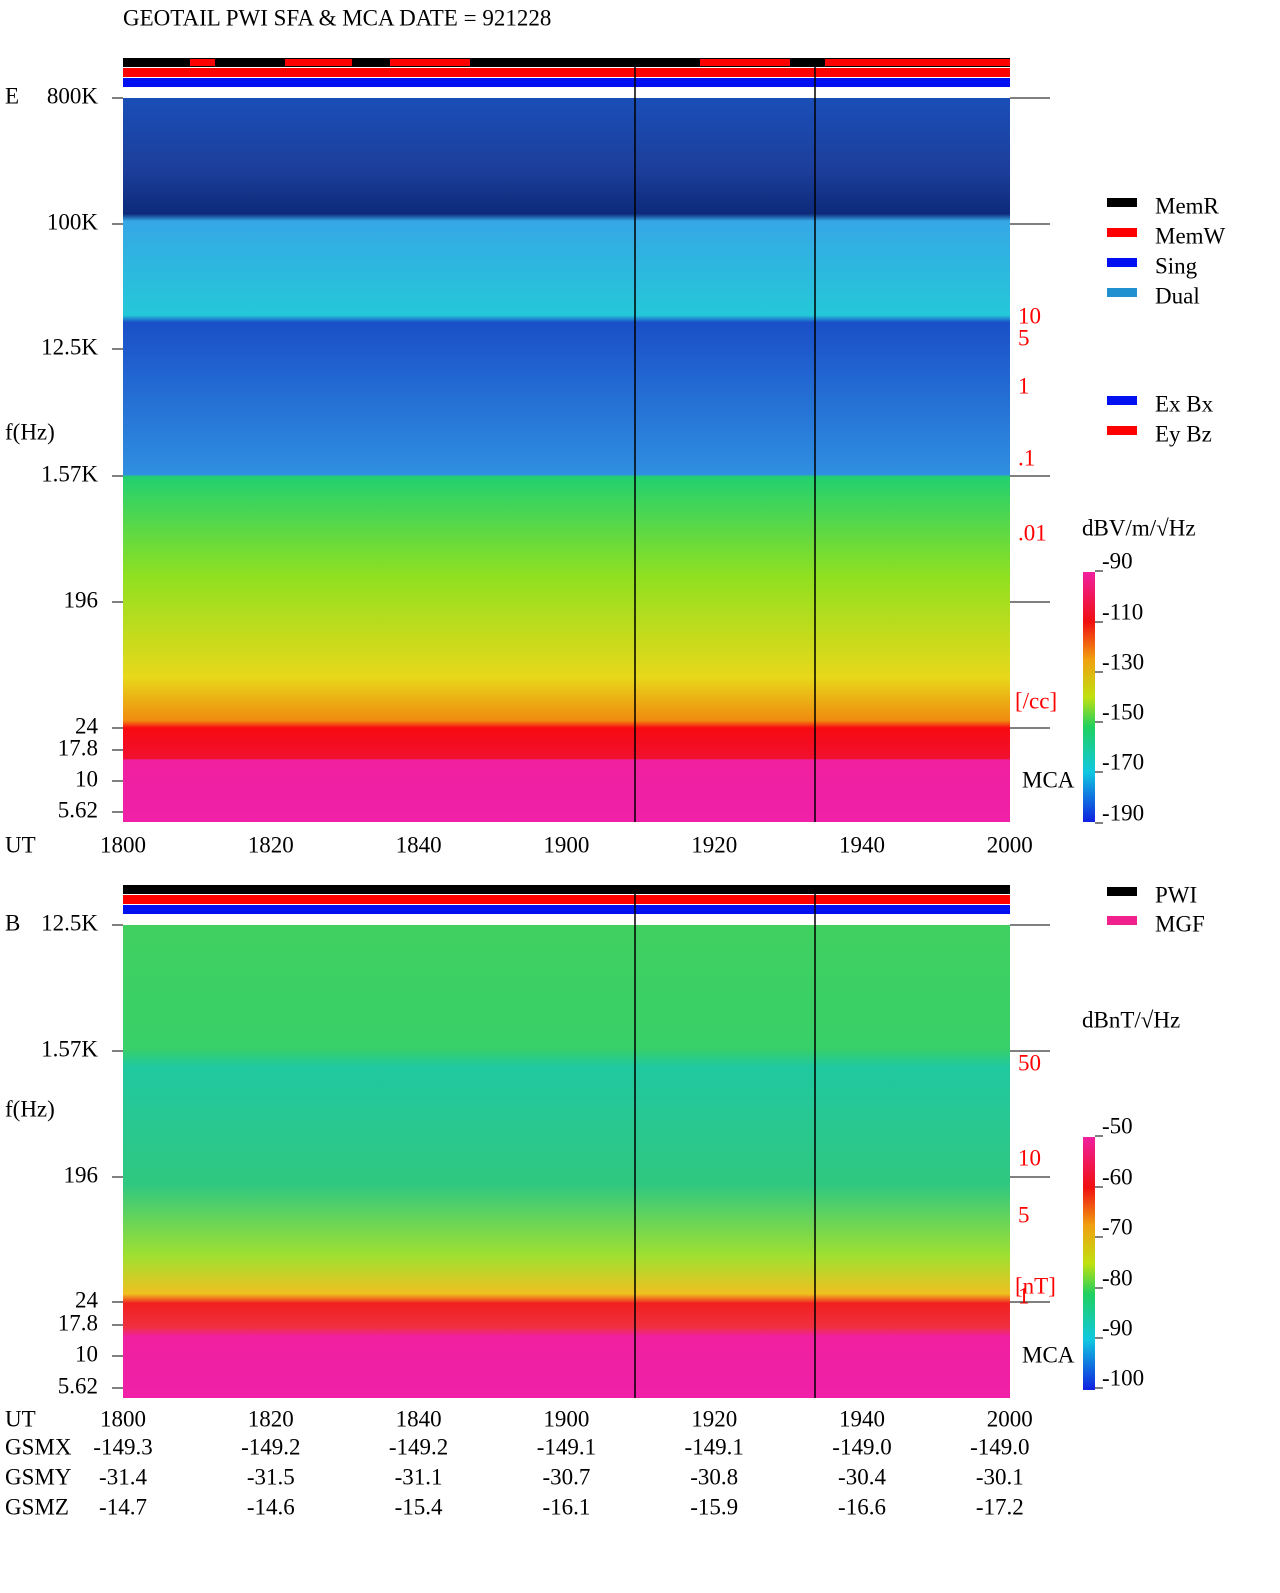 The image size is (1280, 1593). What do you see at coordinates (12, 922) in the screenshot?
I see `panel-label: B` at bounding box center [12, 922].